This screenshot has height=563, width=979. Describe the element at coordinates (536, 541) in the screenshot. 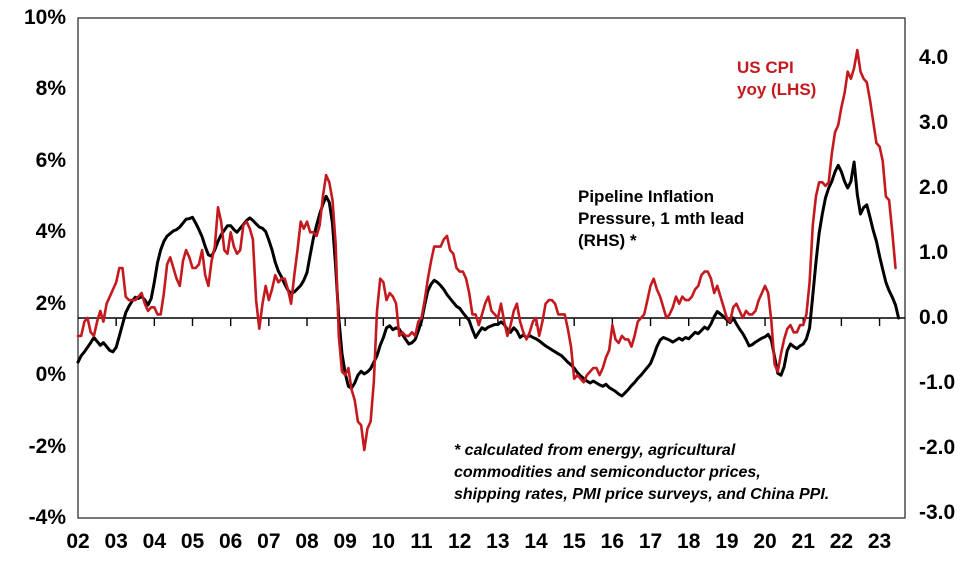

I see `x-axis-tick-label: 14` at that location.